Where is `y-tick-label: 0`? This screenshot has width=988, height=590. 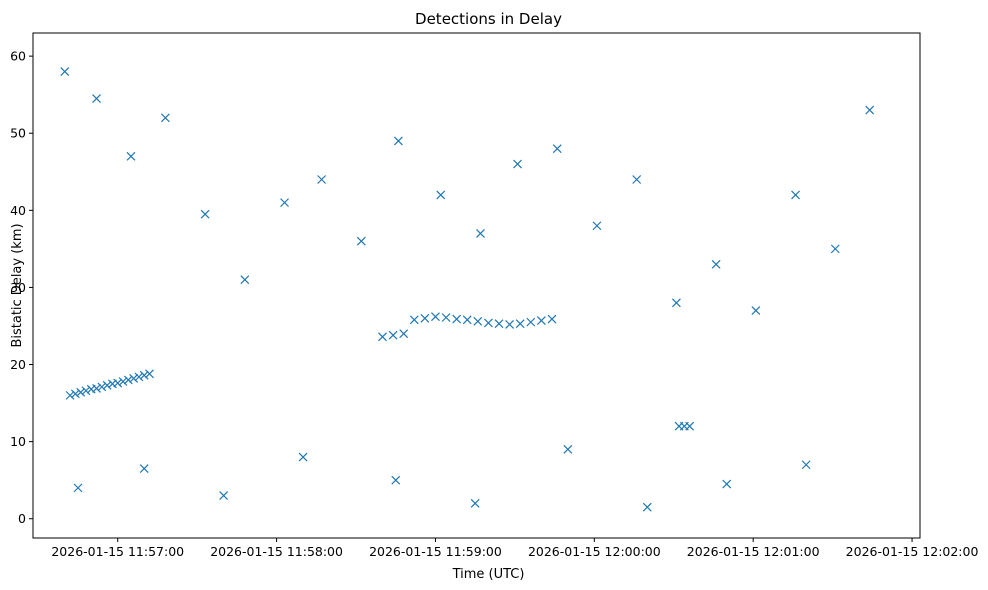
y-tick-label: 0 is located at coordinates (22, 518).